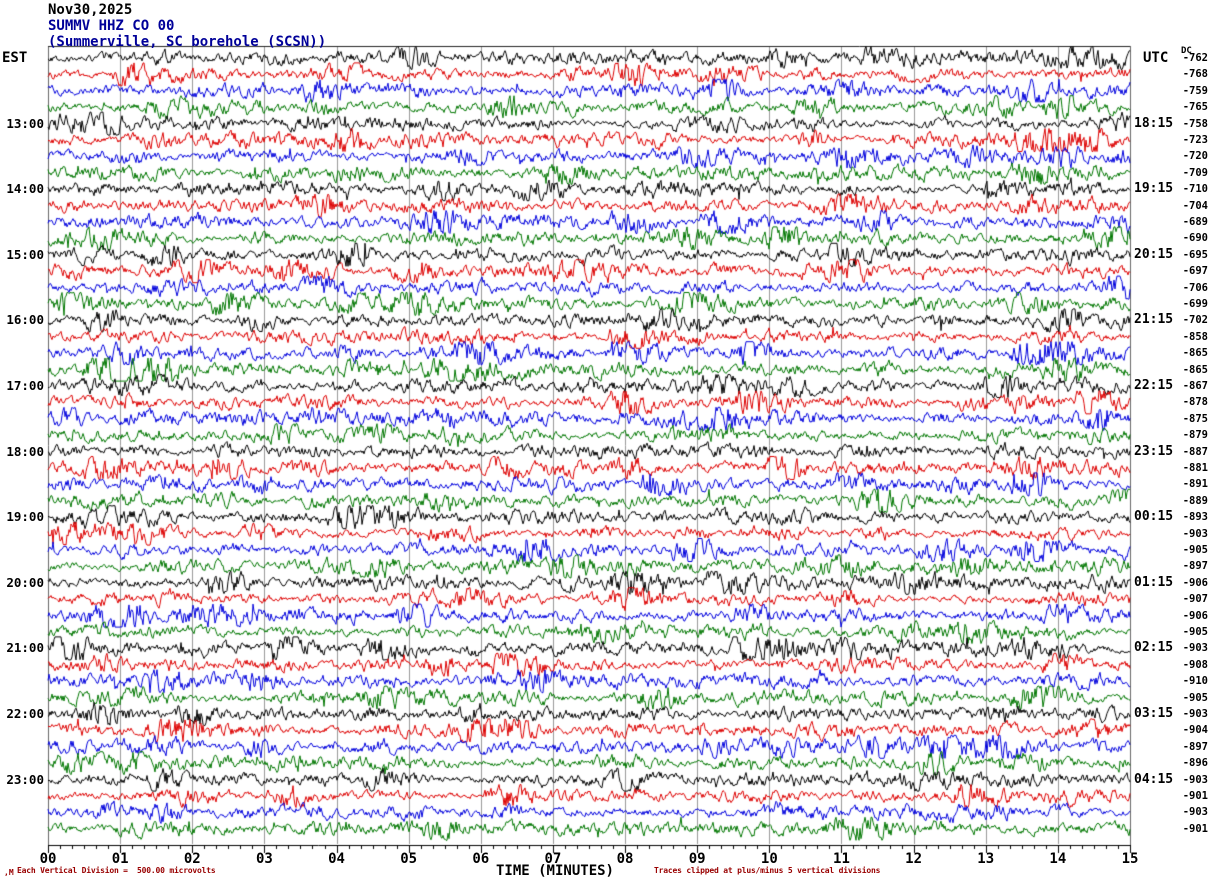 Image resolution: width=1210 pixels, height=886 pixels. What do you see at coordinates (625, 859) in the screenshot?
I see `x-tick-label: 08` at bounding box center [625, 859].